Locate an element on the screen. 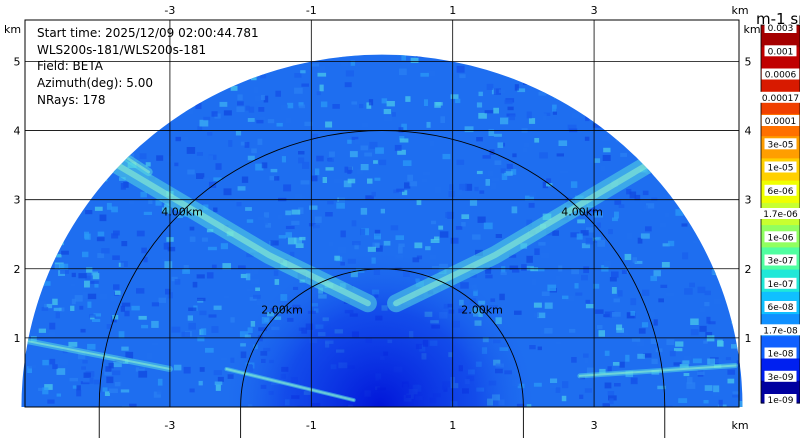 Image resolution: width=800 pixels, height=438 pixels. field-label: Field: BETA is located at coordinates (70, 66).